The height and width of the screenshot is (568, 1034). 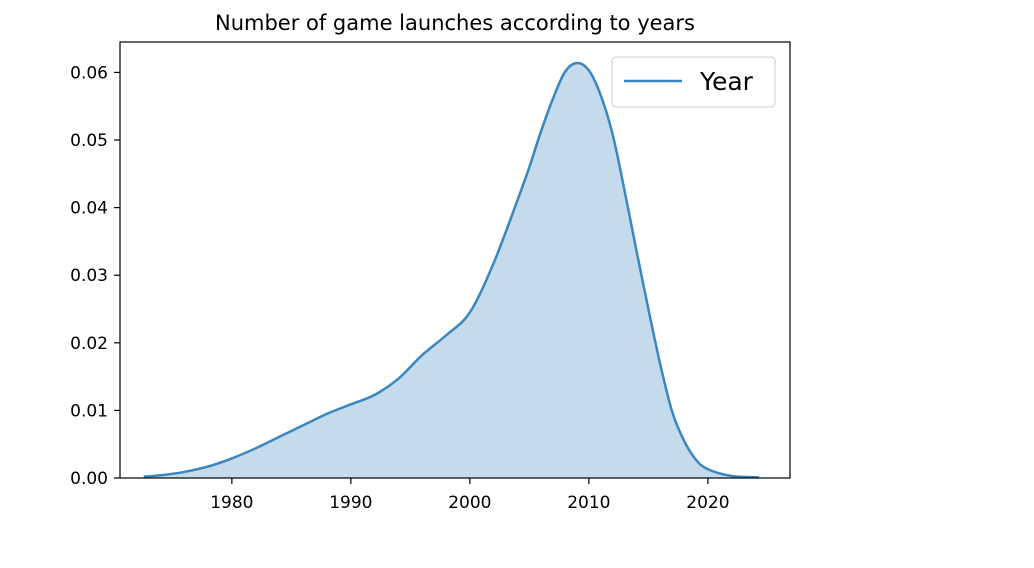 What do you see at coordinates (89, 209) in the screenshot?
I see `y-tick-label: 0.04` at bounding box center [89, 209].